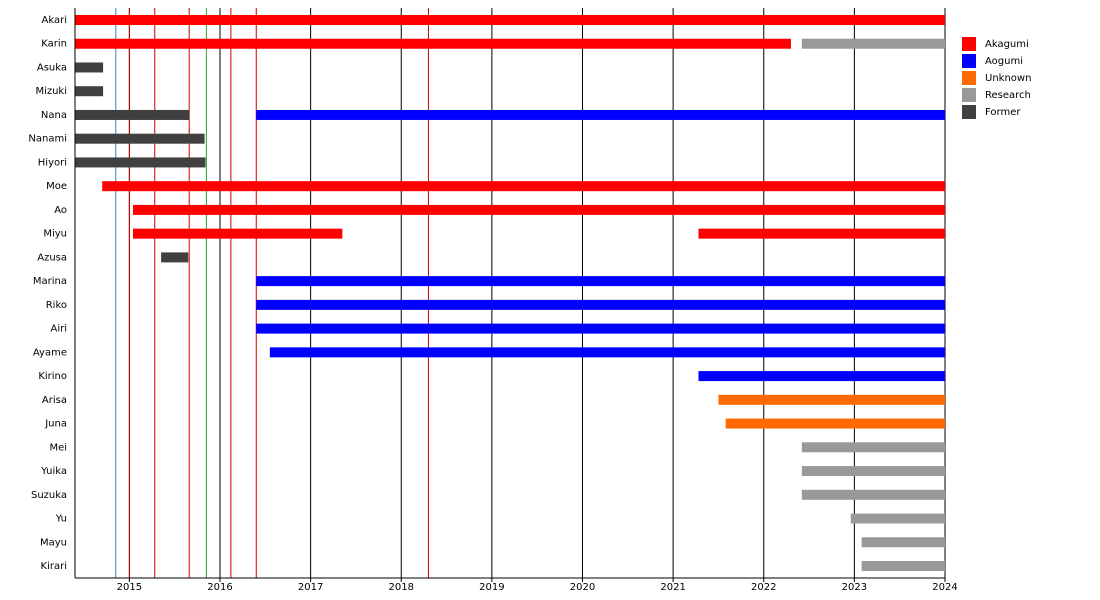  What do you see at coordinates (53, 471) in the screenshot?
I see `y-tick-label: Yuika` at bounding box center [53, 471].